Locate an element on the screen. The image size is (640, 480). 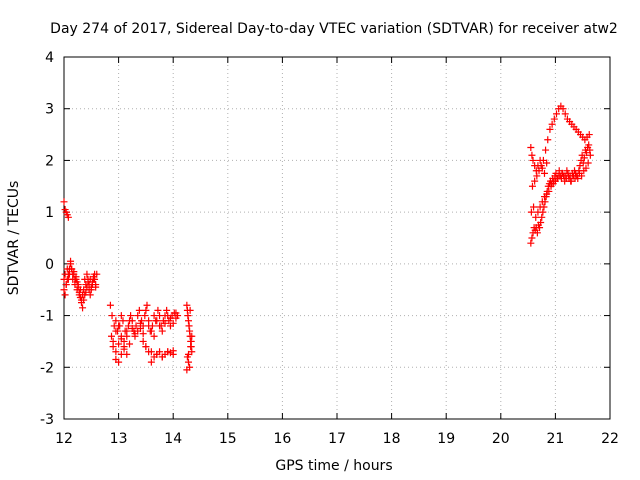
y-tick-label: 1 is located at coordinates (49, 213).